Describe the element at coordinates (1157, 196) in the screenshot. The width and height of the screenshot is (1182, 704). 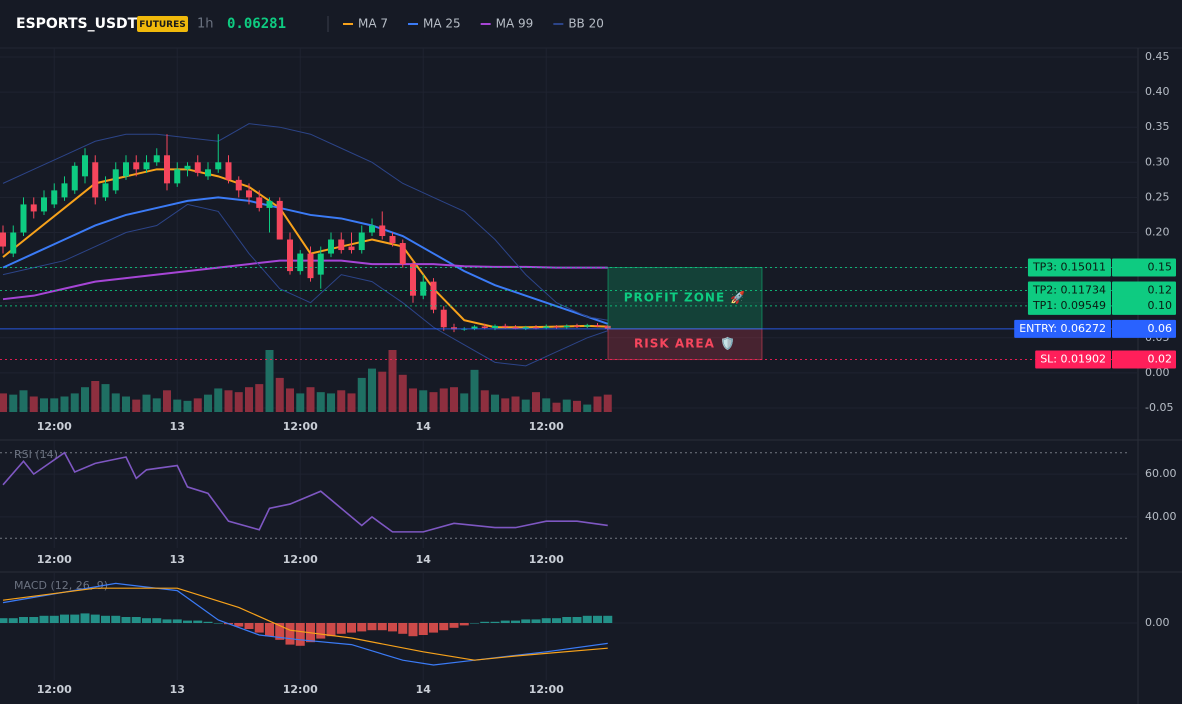
I see `y-tick-label: 0.25` at that location.